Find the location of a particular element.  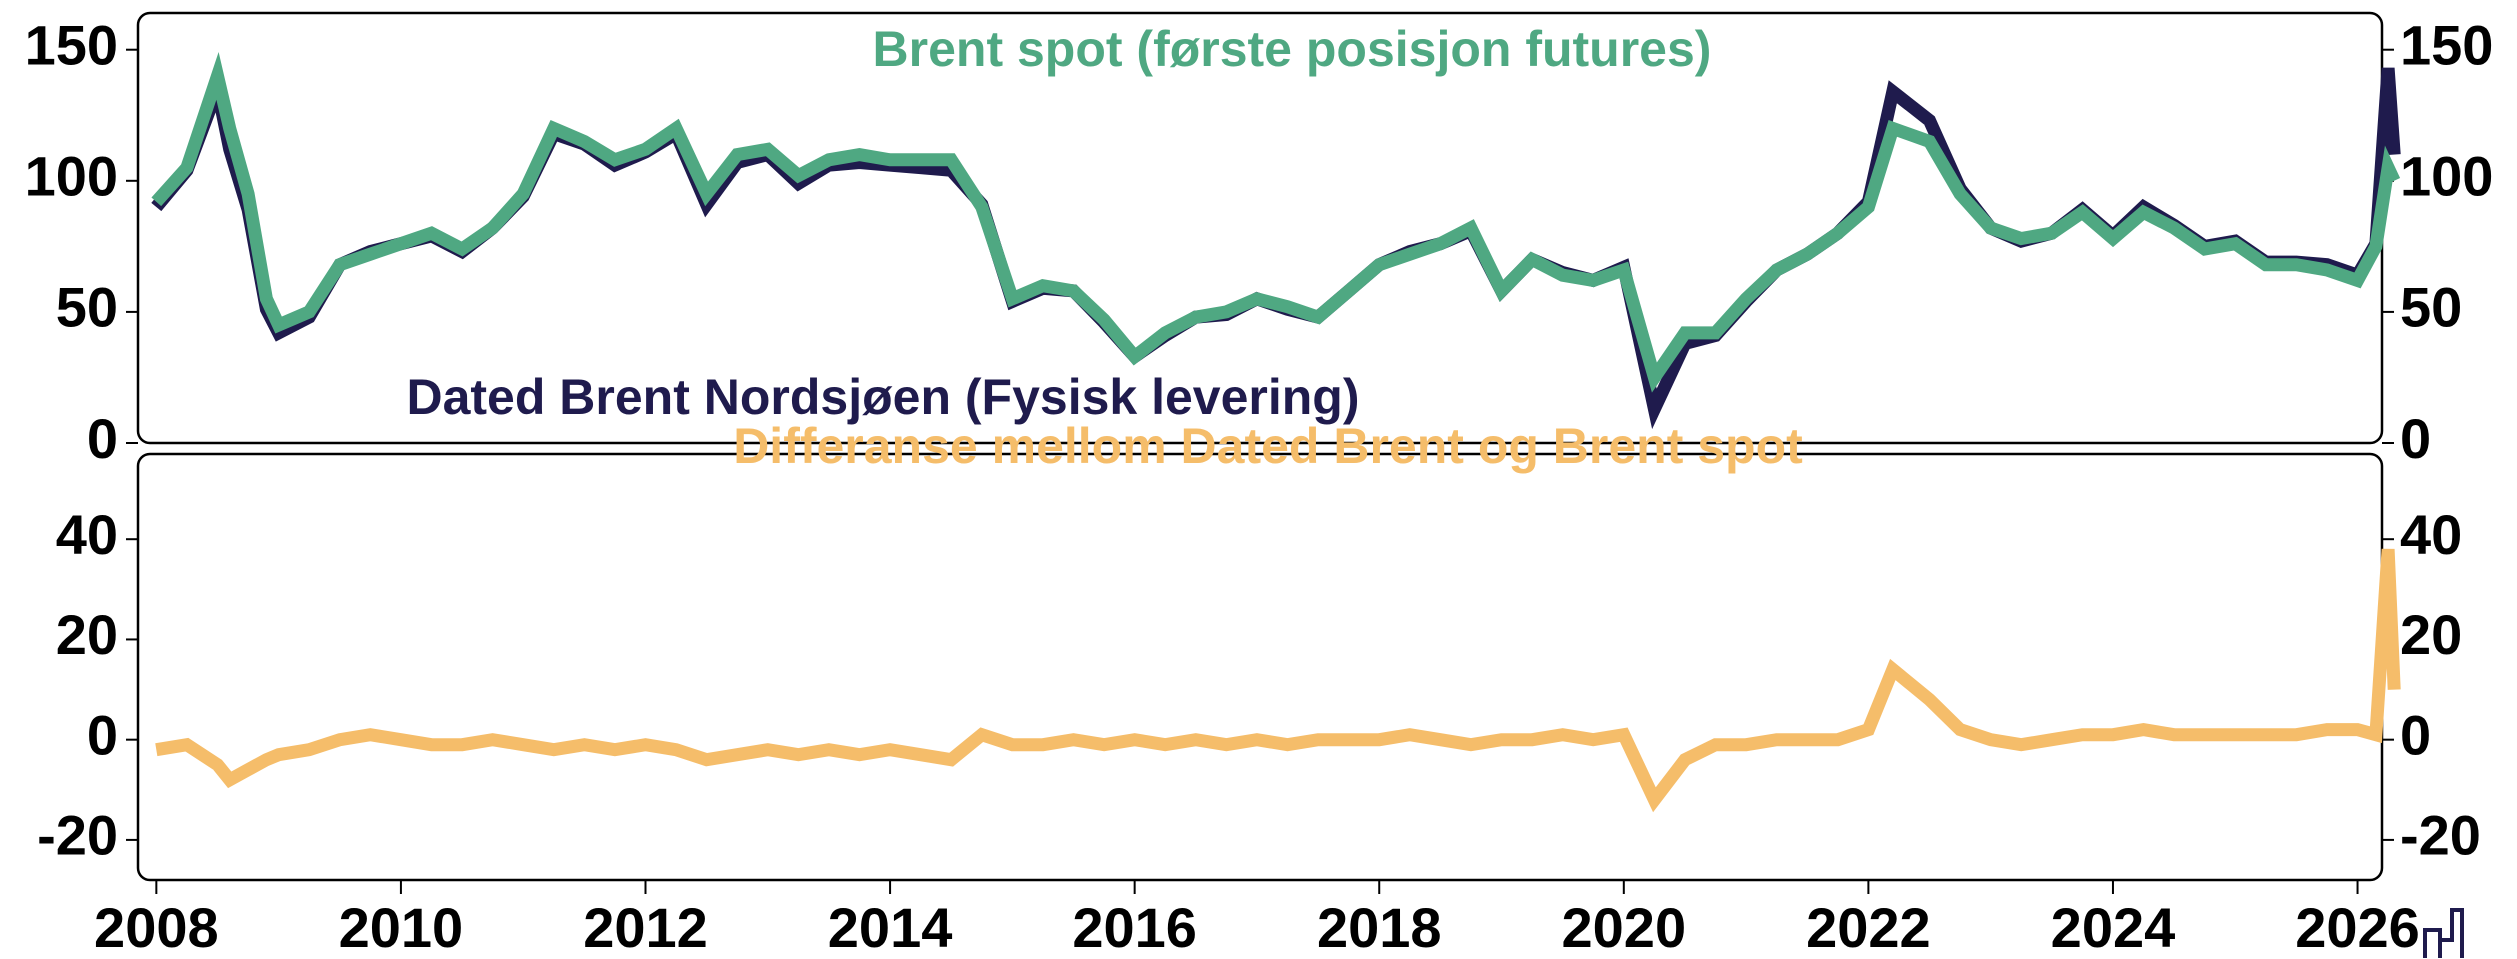

y-tick-label: 100 is located at coordinates (71, 176).